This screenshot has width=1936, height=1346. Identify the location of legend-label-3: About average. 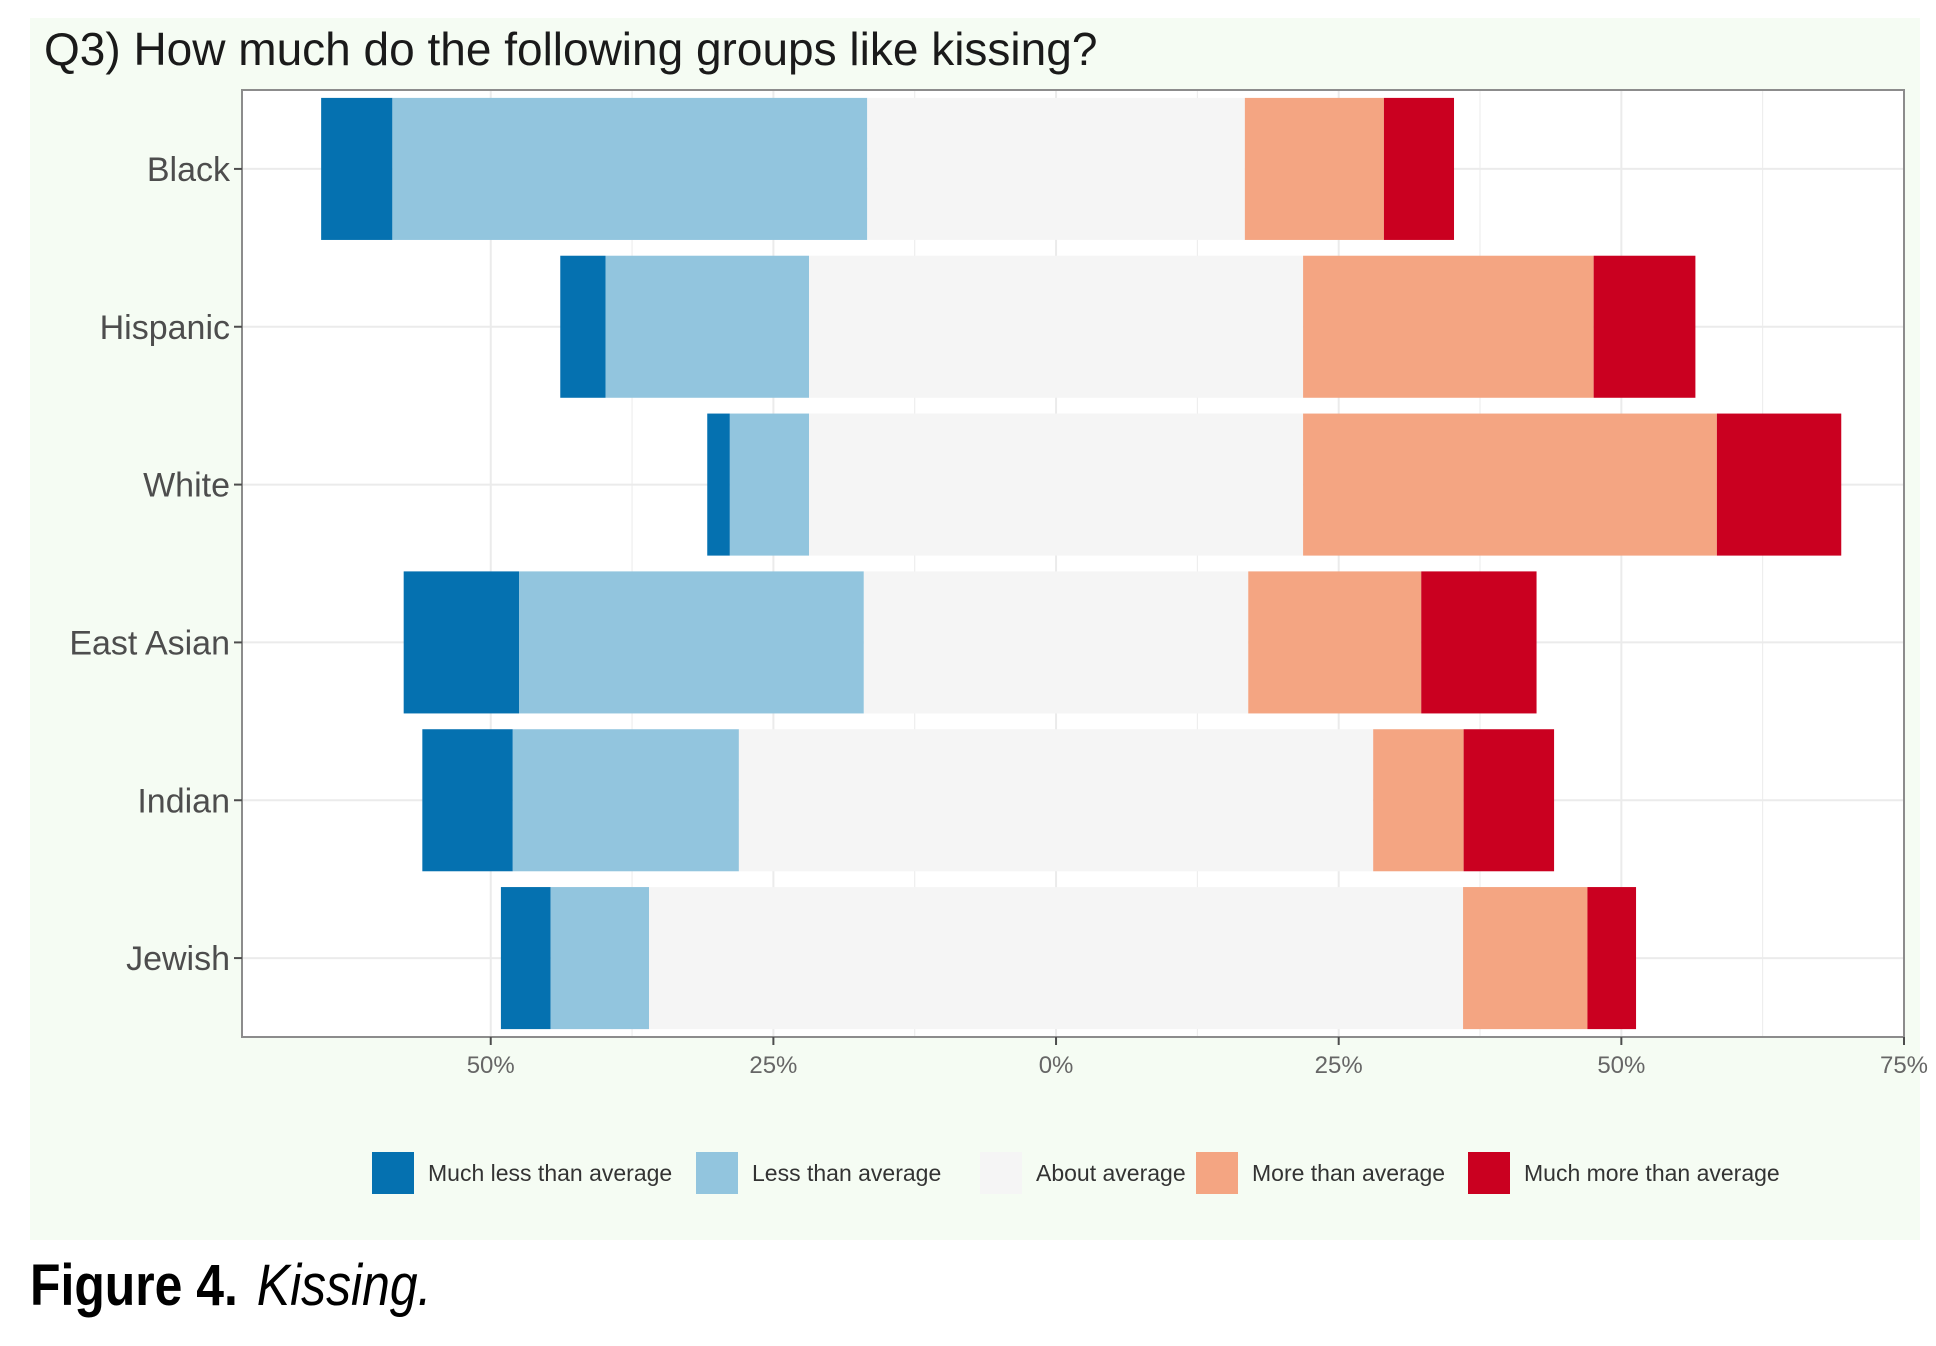
(1111, 1173).